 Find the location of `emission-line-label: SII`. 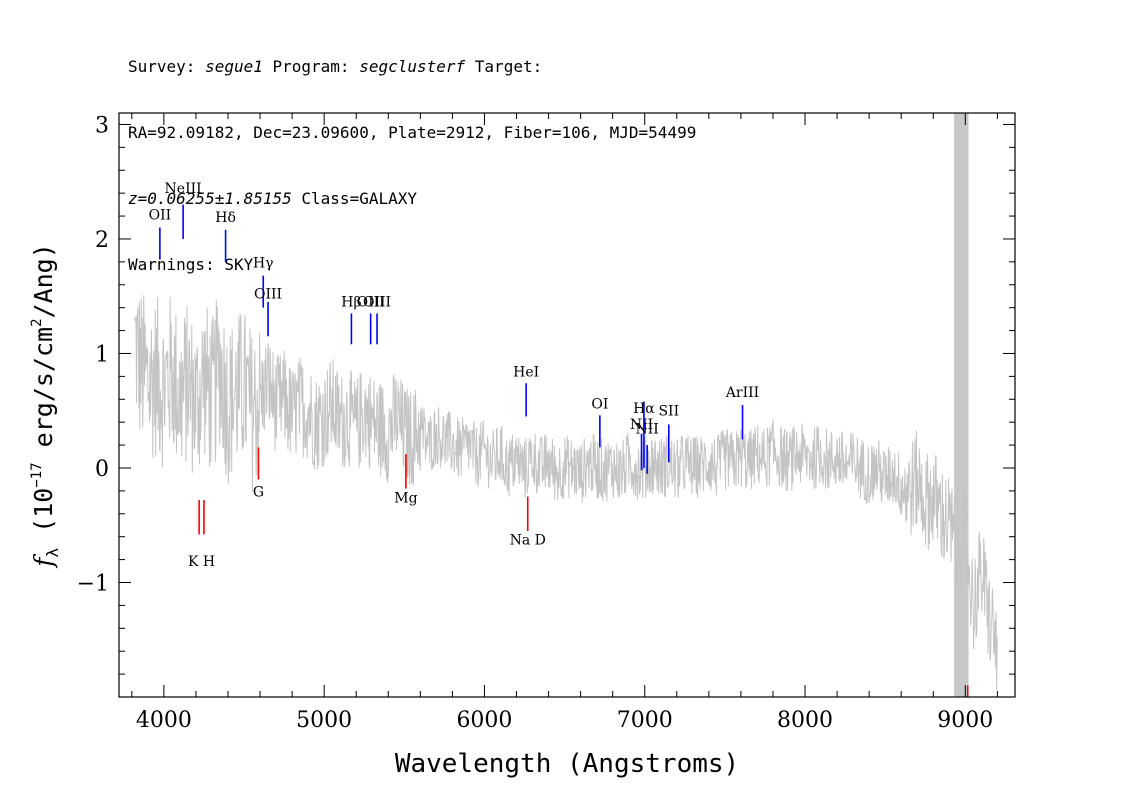

emission-line-label: SII is located at coordinates (668, 411).